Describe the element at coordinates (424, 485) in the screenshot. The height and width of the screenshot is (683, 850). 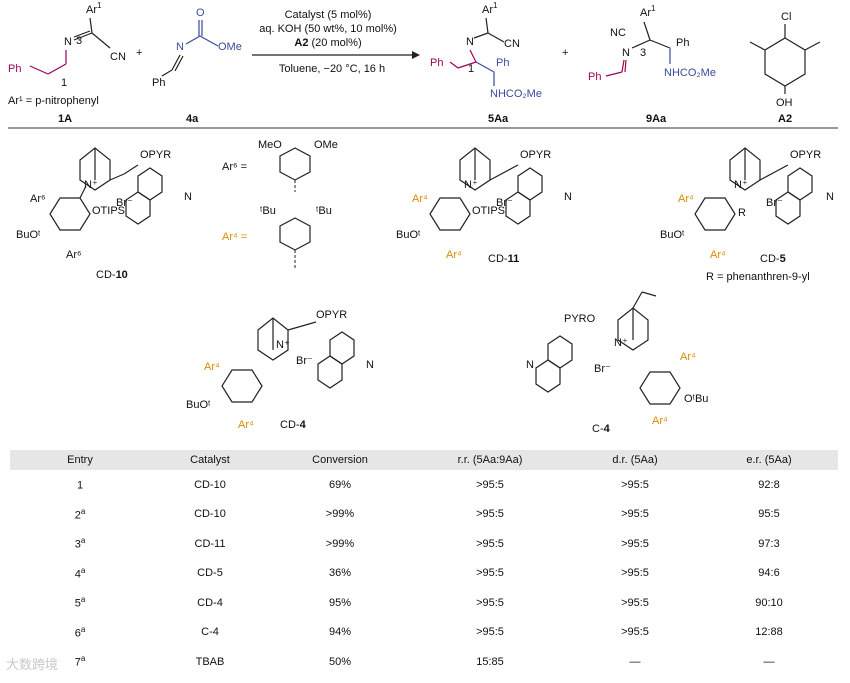
I see `table-row: 1 CD-10 69% >95:5 >95:5 92:8` at that location.